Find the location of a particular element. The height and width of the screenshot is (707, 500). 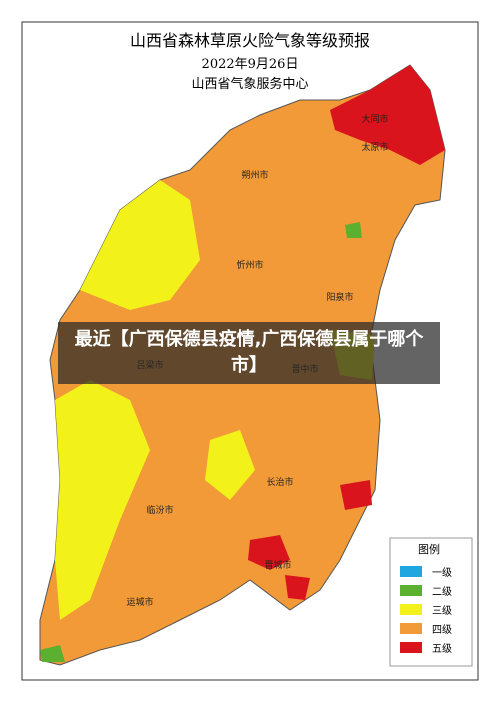

overlay-banner: 最近【广西保德县疫情,广西保德县属于哪个市】 is located at coordinates (249, 353).